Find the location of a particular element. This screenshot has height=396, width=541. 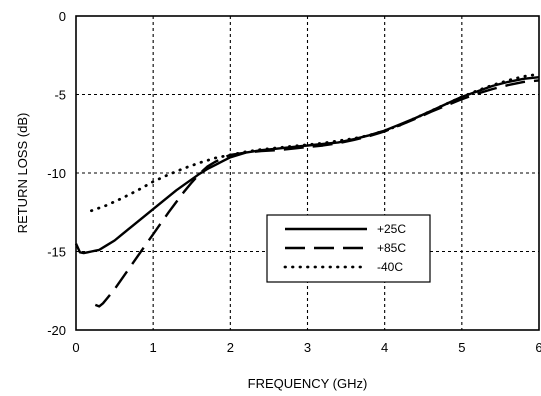

x-axis-label: FREQUENCY (GHz) is located at coordinates (308, 383).